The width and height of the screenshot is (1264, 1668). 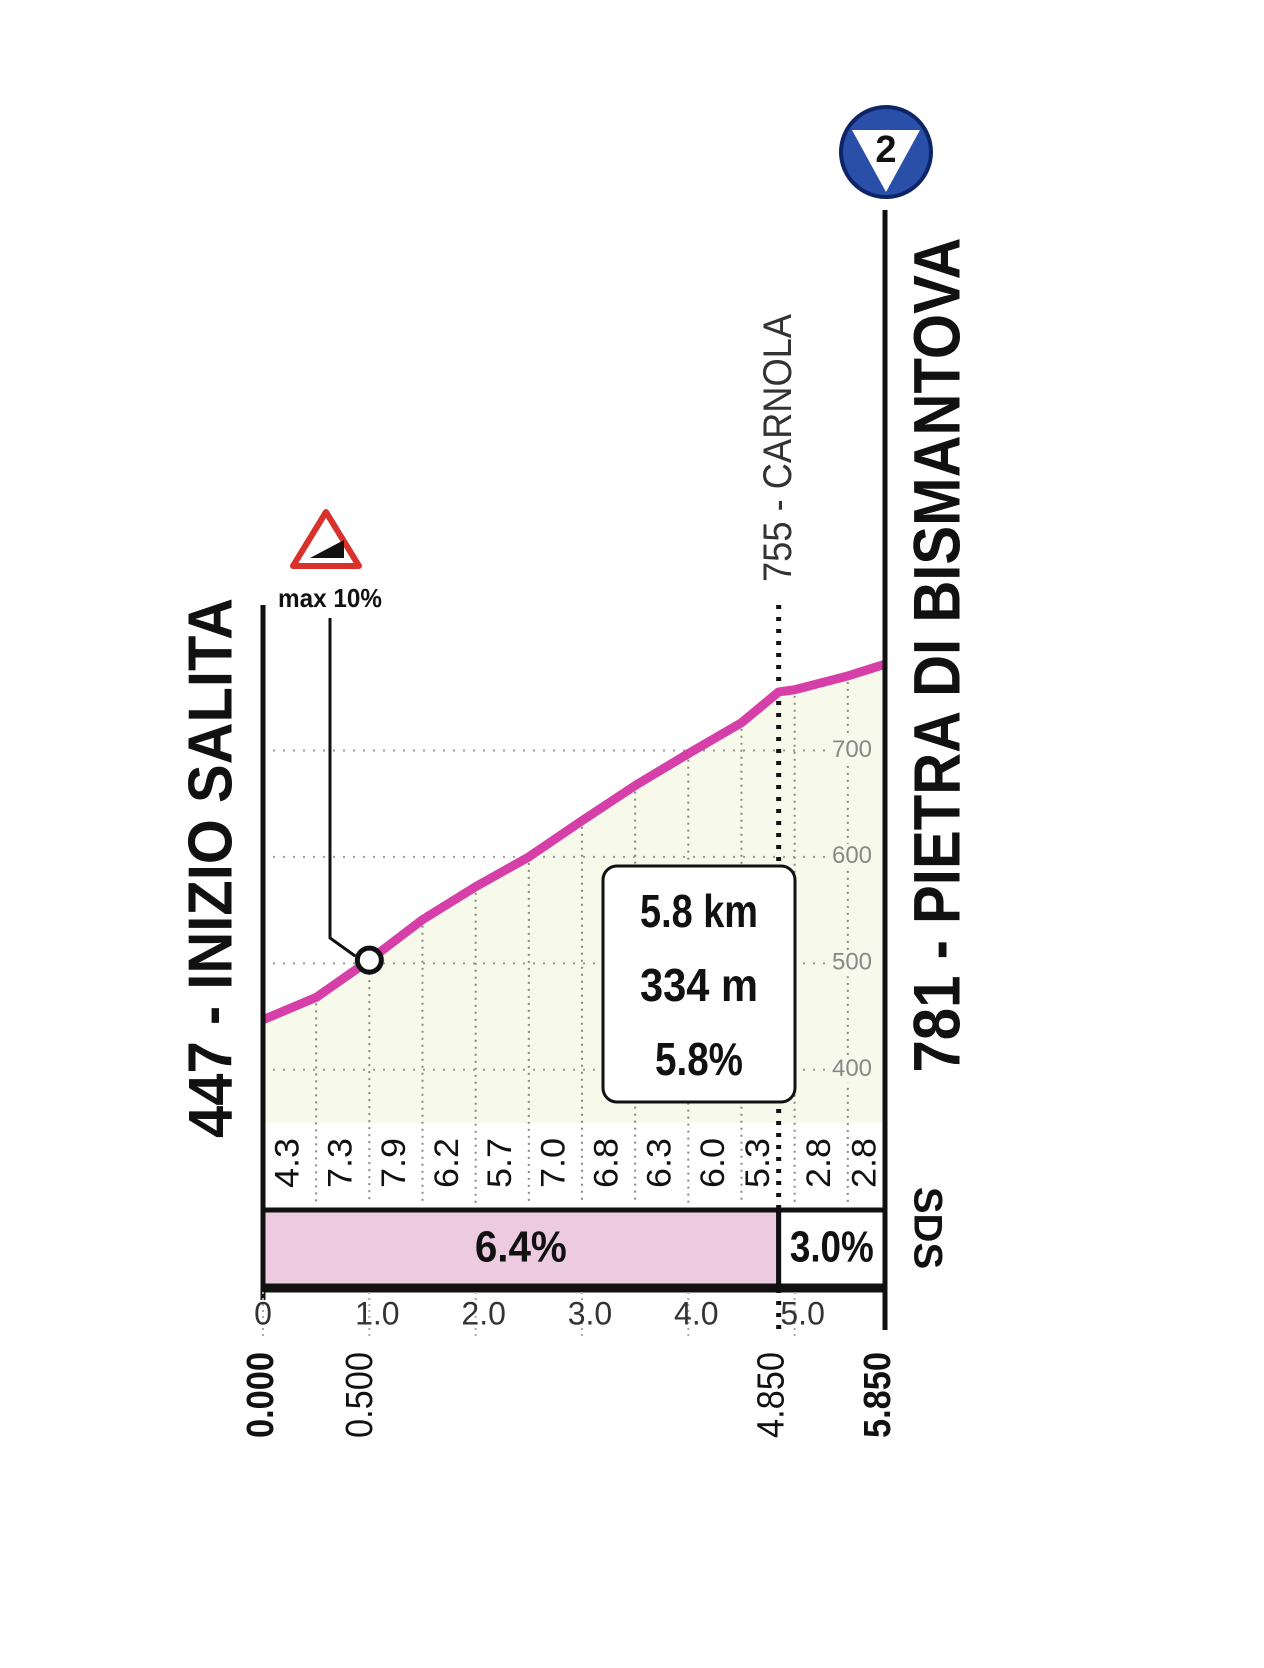 I want to click on max-point, so click(x=369, y=960).